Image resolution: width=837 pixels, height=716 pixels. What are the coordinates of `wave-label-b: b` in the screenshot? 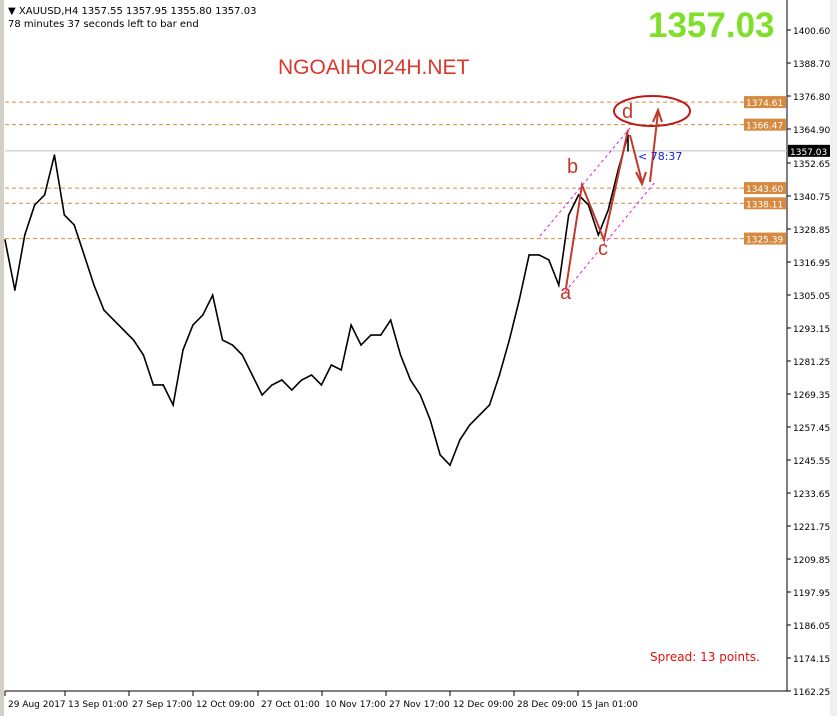 It's located at (573, 167).